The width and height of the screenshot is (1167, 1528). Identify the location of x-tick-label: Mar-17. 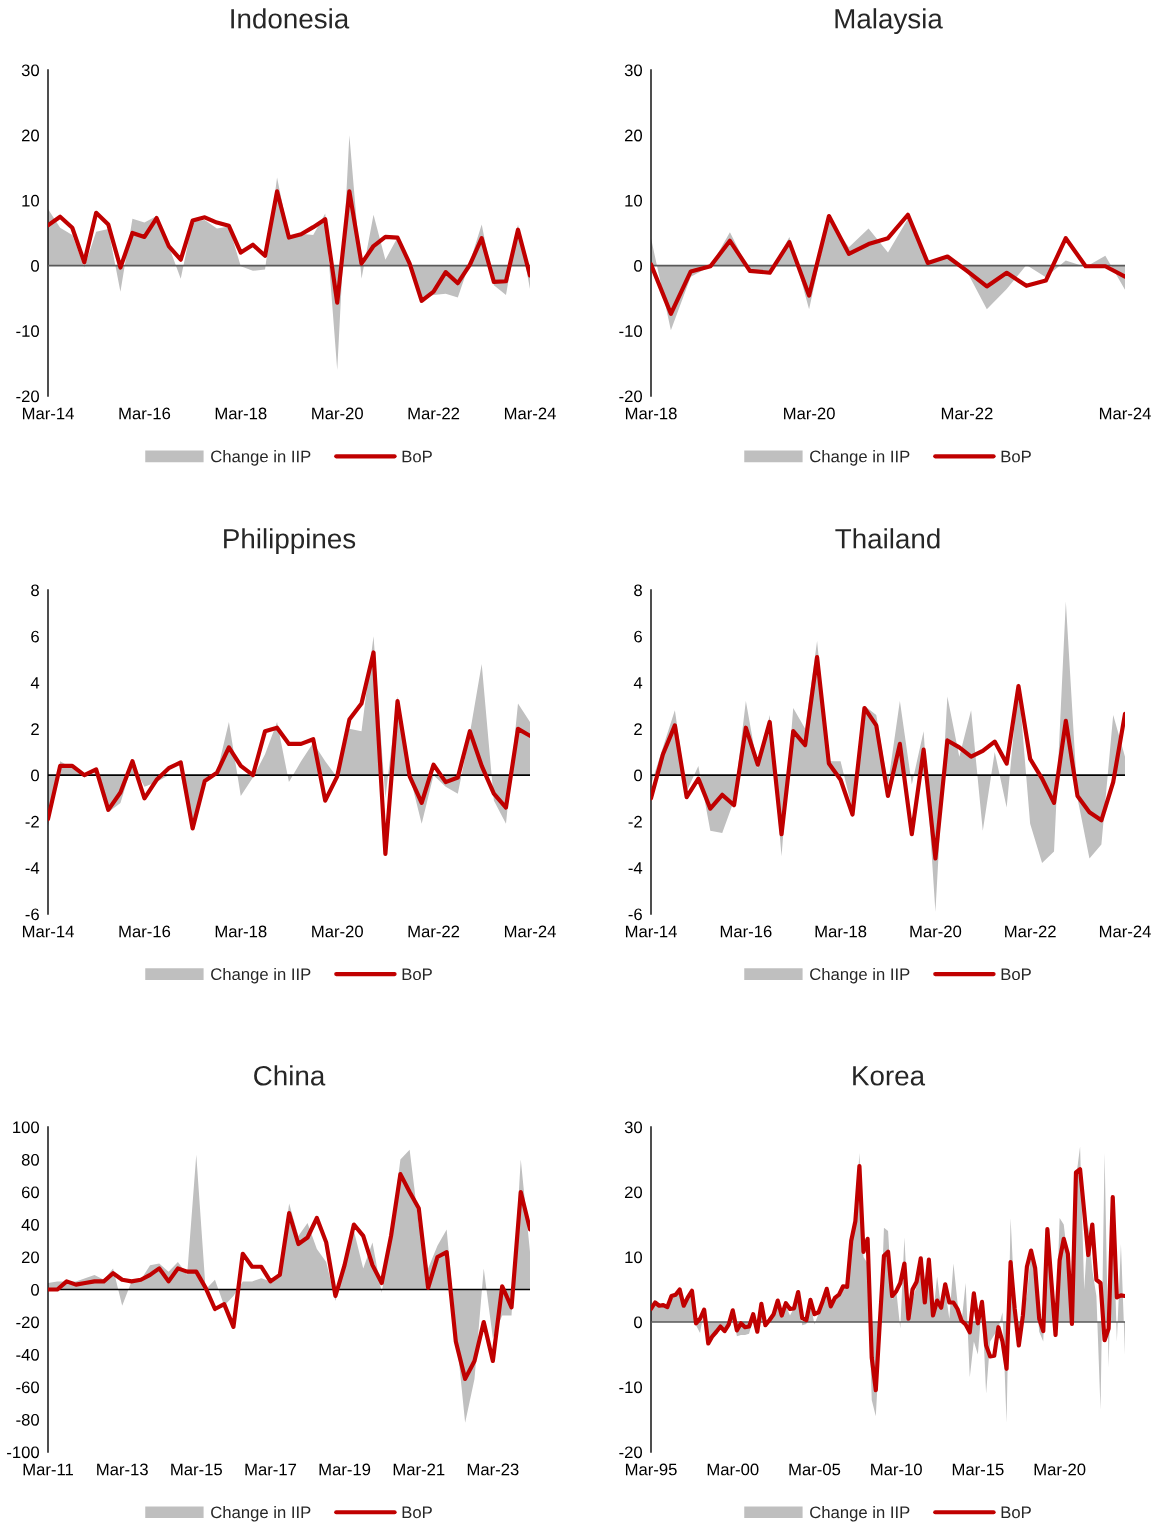
(271, 1469).